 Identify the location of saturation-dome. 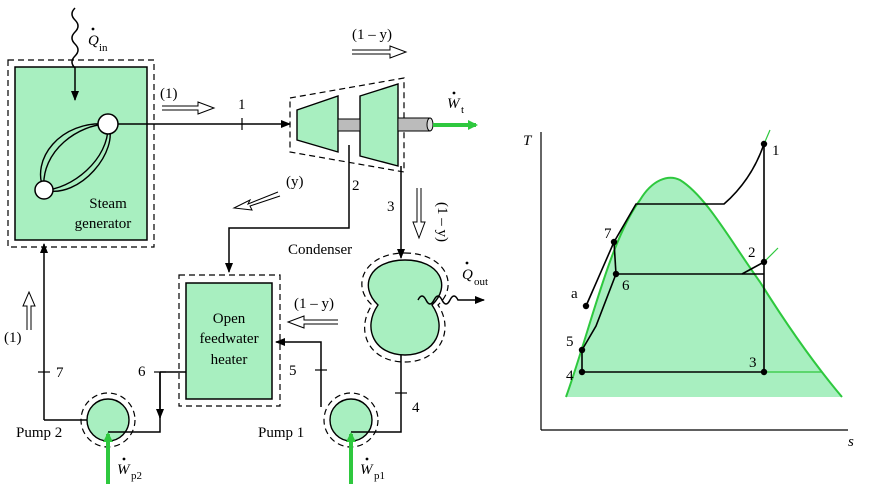
(704, 287).